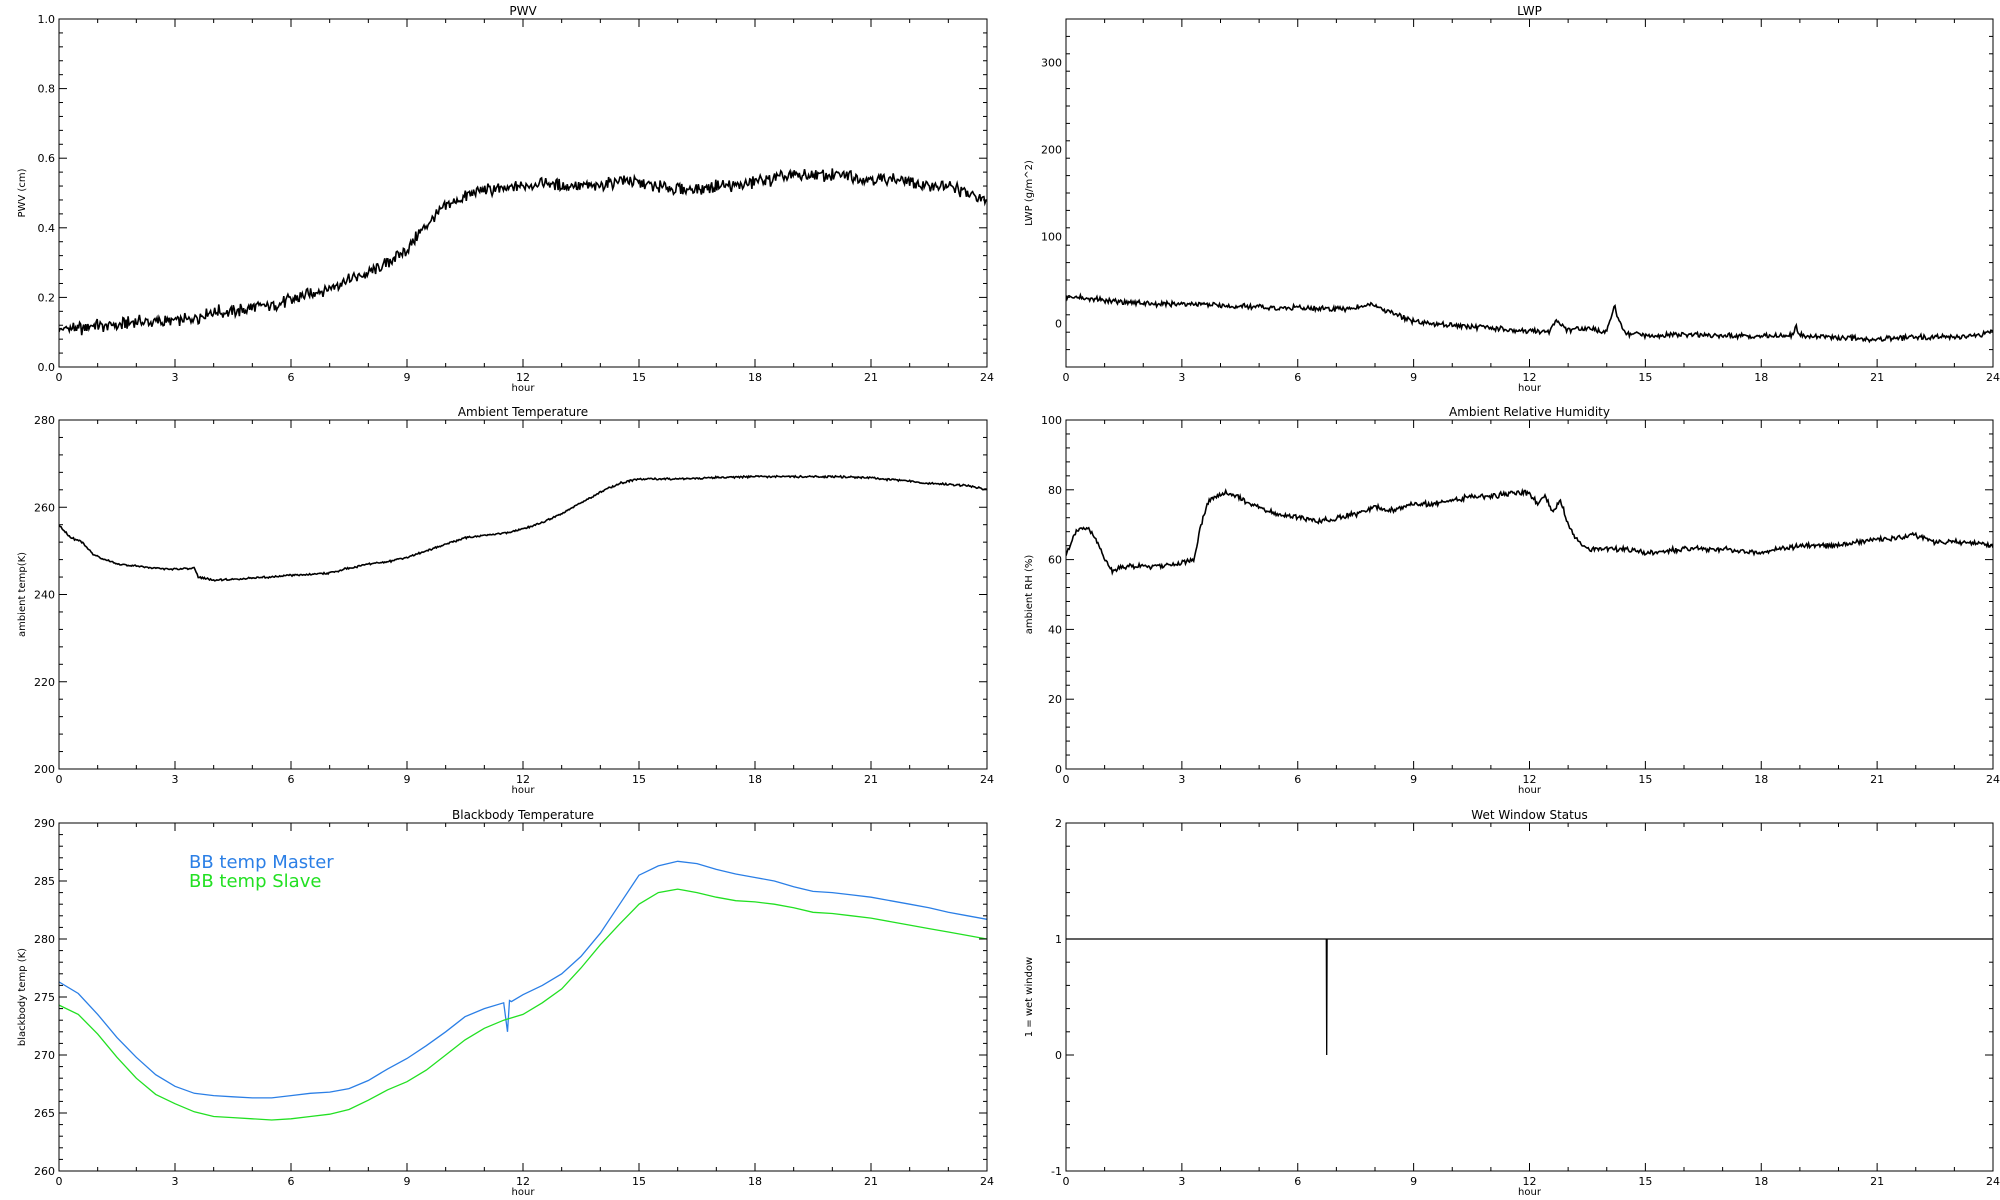  I want to click on y-axis-label: ambient RH (%), so click(1029, 595).